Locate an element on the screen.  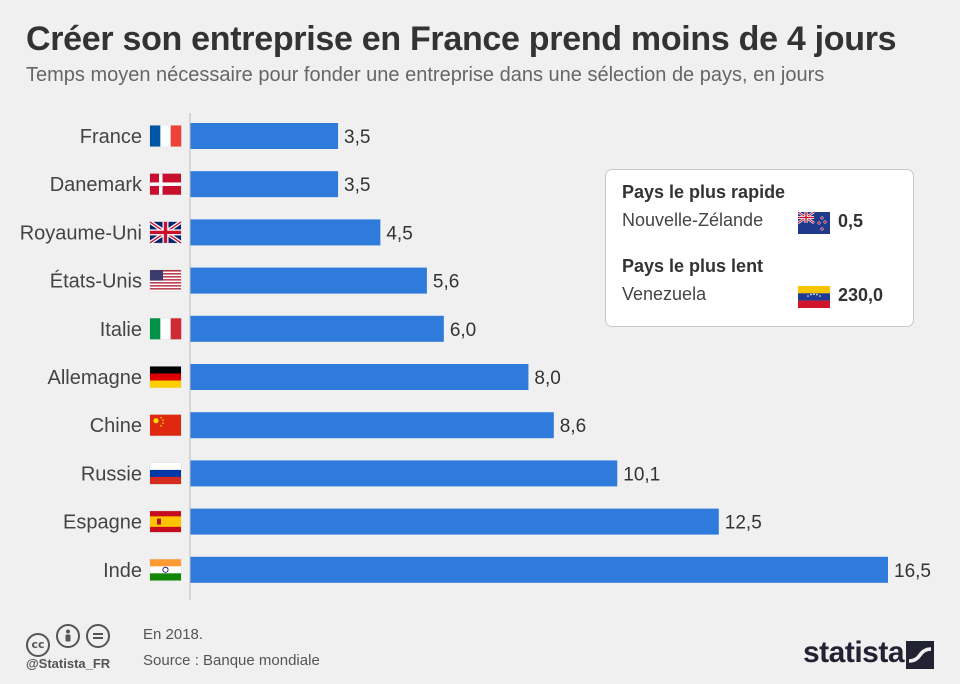
flag-germany-icon is located at coordinates (165, 377).